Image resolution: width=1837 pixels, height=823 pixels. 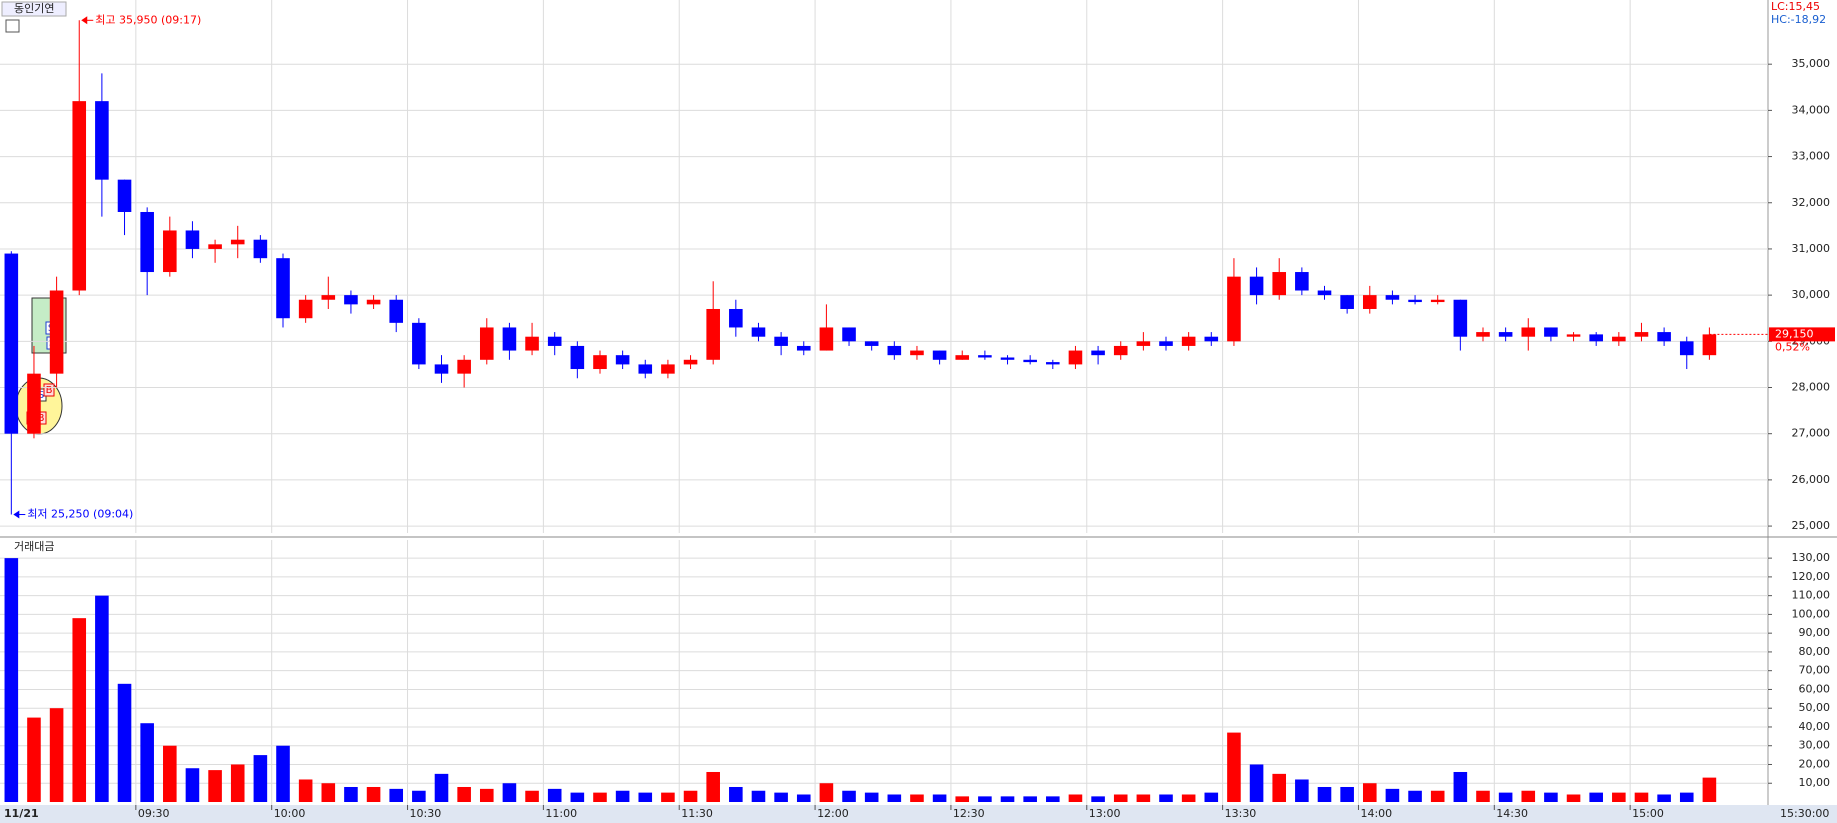 I want to click on y-tick-label: 130,00, so click(x=1811, y=557).